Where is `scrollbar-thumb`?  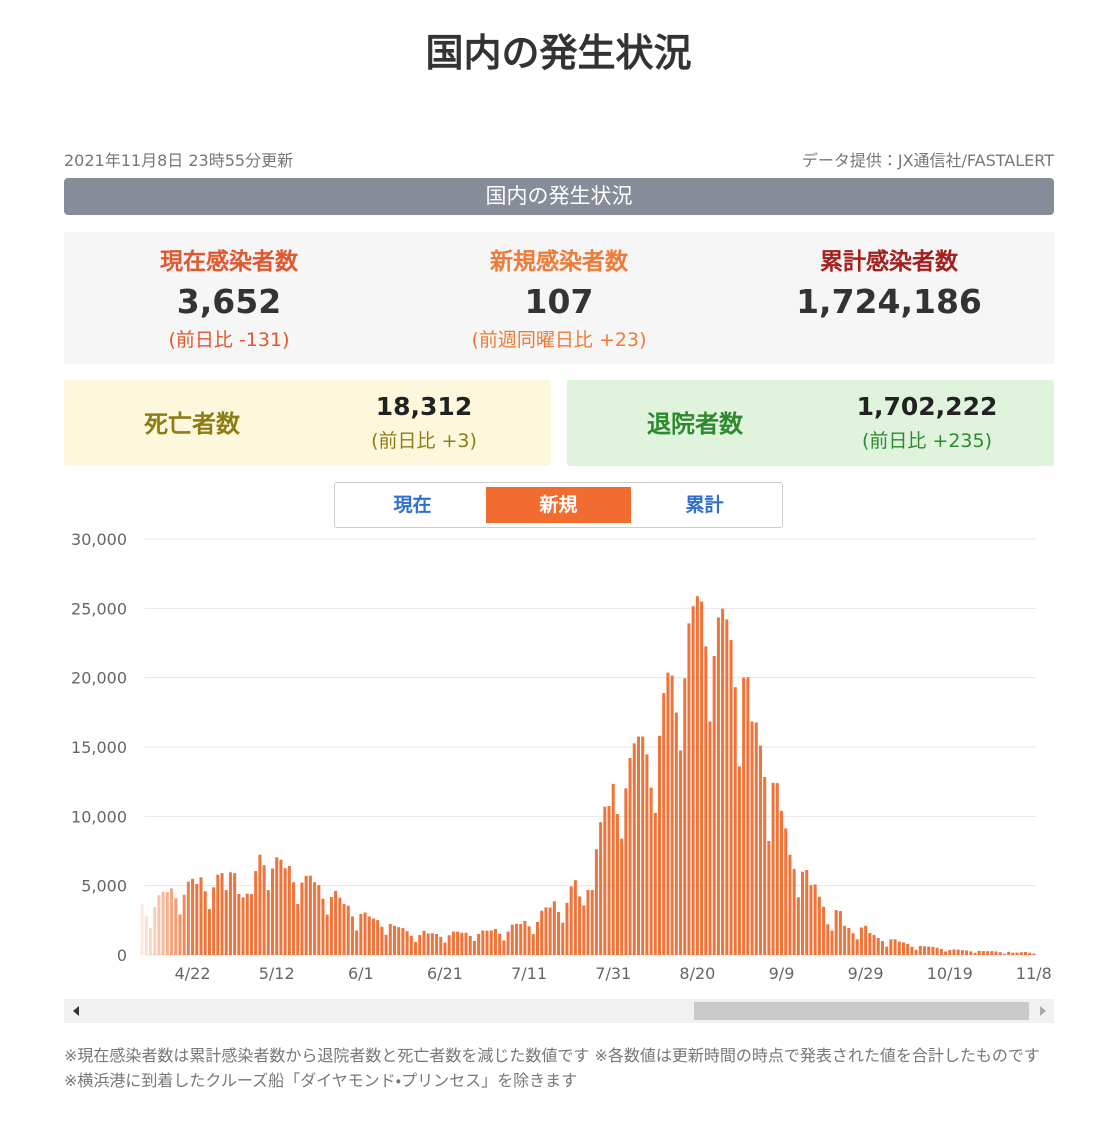 scrollbar-thumb is located at coordinates (861, 1011).